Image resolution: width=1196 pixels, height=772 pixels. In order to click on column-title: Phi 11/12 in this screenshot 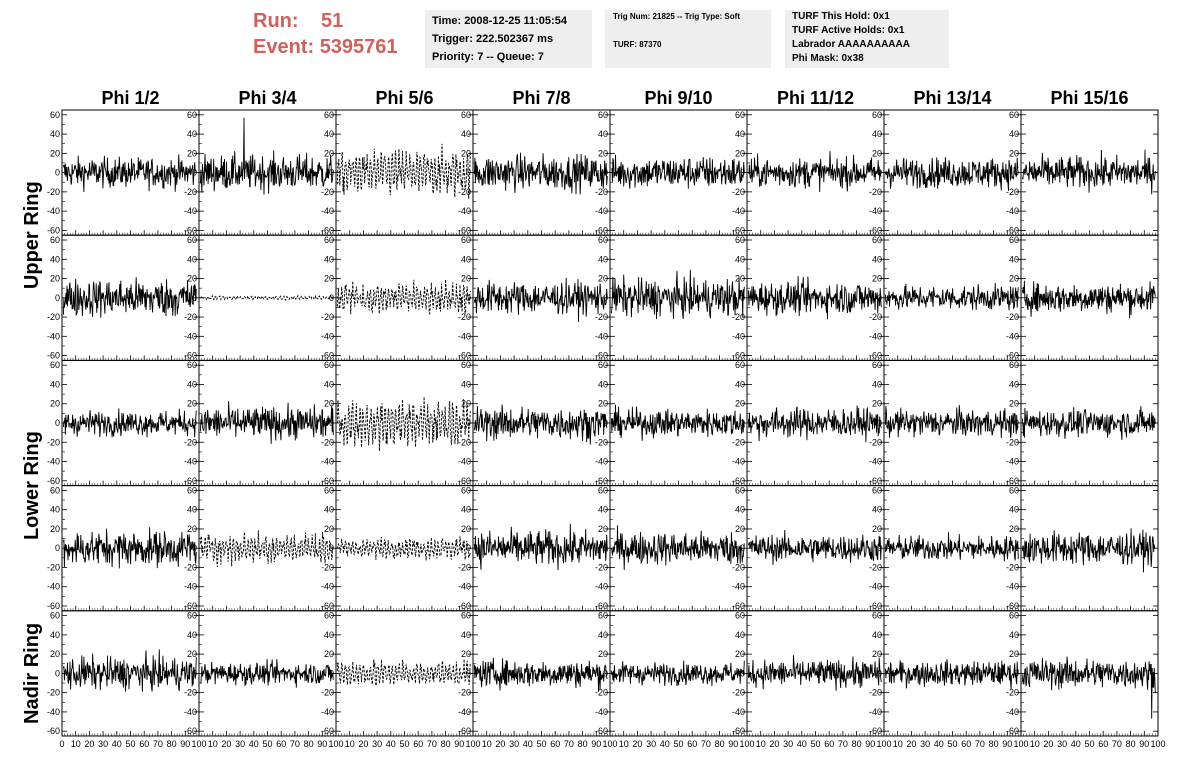, I will do `click(815, 98)`.